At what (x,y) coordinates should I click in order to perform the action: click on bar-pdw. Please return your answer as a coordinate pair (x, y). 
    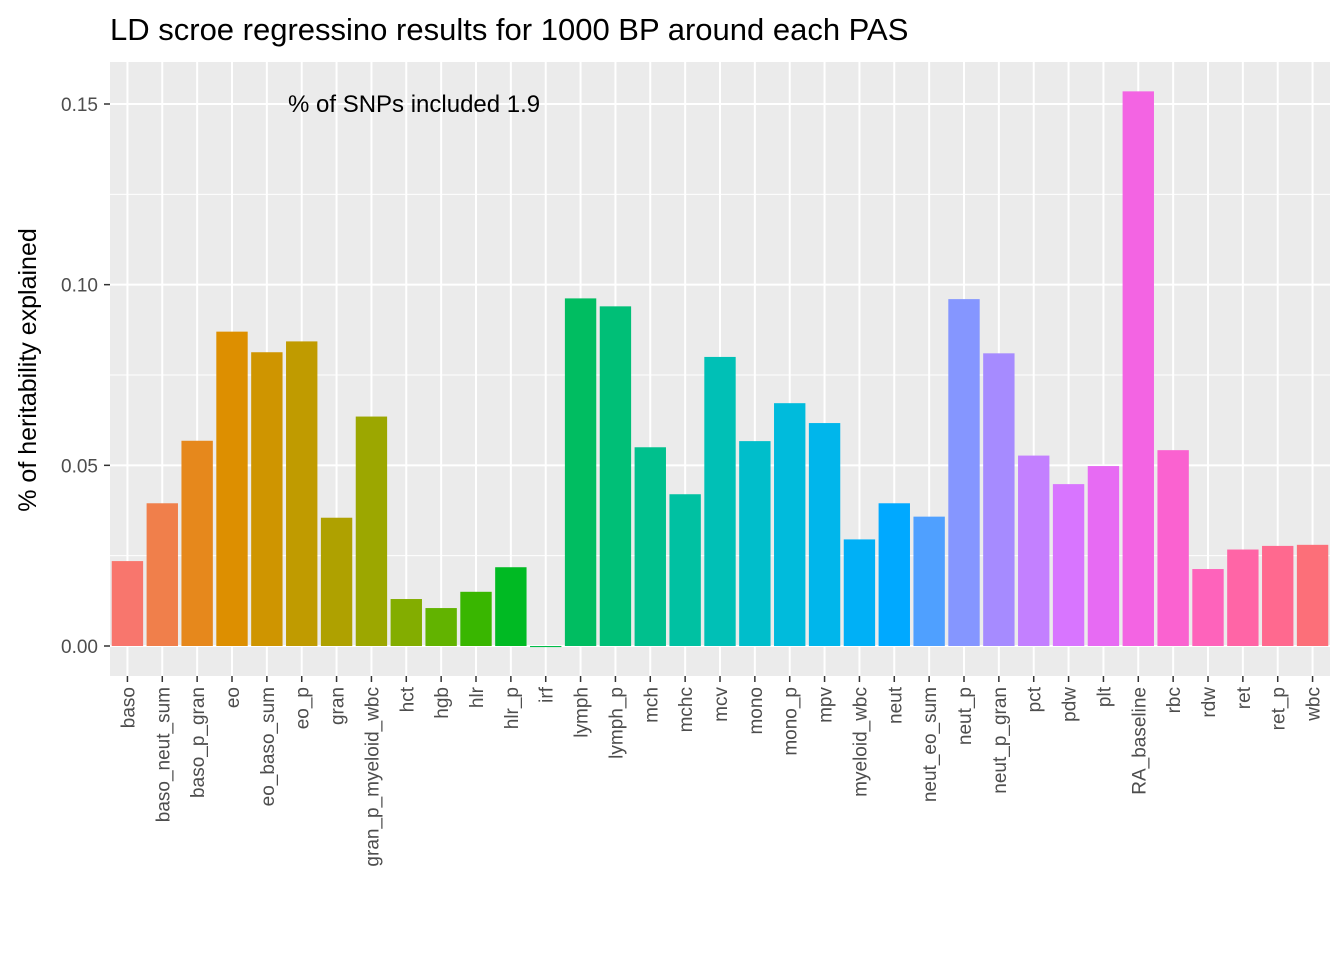
    Looking at the image, I should click on (1068, 565).